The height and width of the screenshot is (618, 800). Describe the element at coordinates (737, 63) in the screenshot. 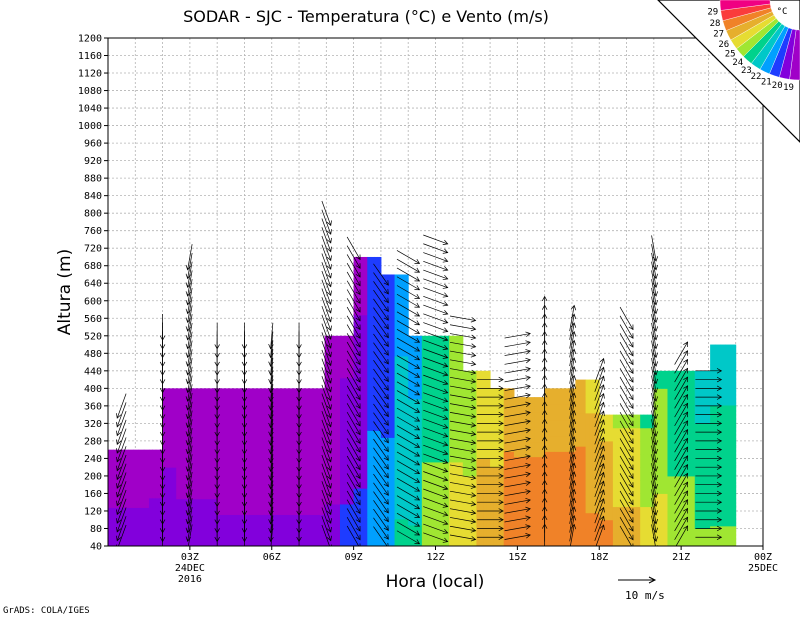

I see `colorbar-level-label: 24` at that location.